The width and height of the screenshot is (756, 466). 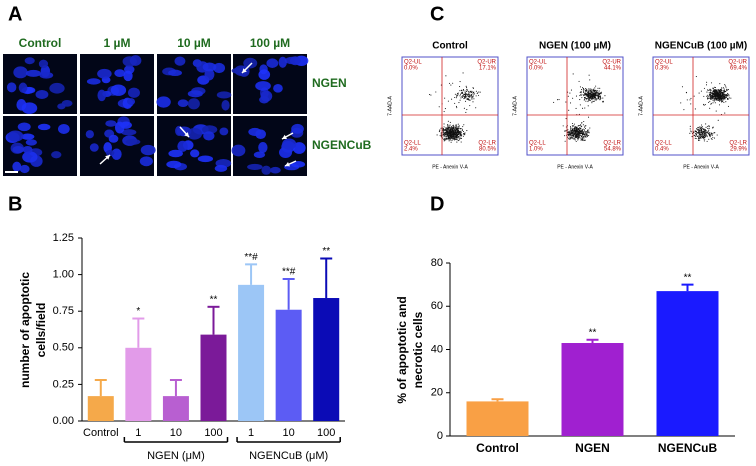 What do you see at coordinates (107, 157) in the screenshot?
I see `arrow-head` at bounding box center [107, 157].